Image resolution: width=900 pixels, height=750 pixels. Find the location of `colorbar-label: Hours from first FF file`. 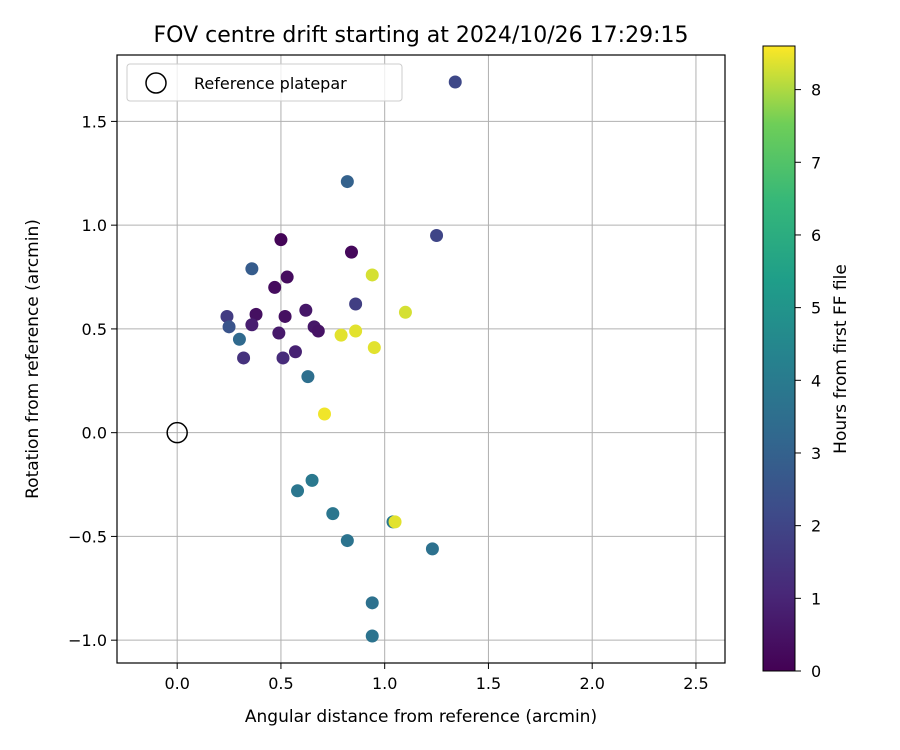

colorbar-label: Hours from first FF file is located at coordinates (841, 359).